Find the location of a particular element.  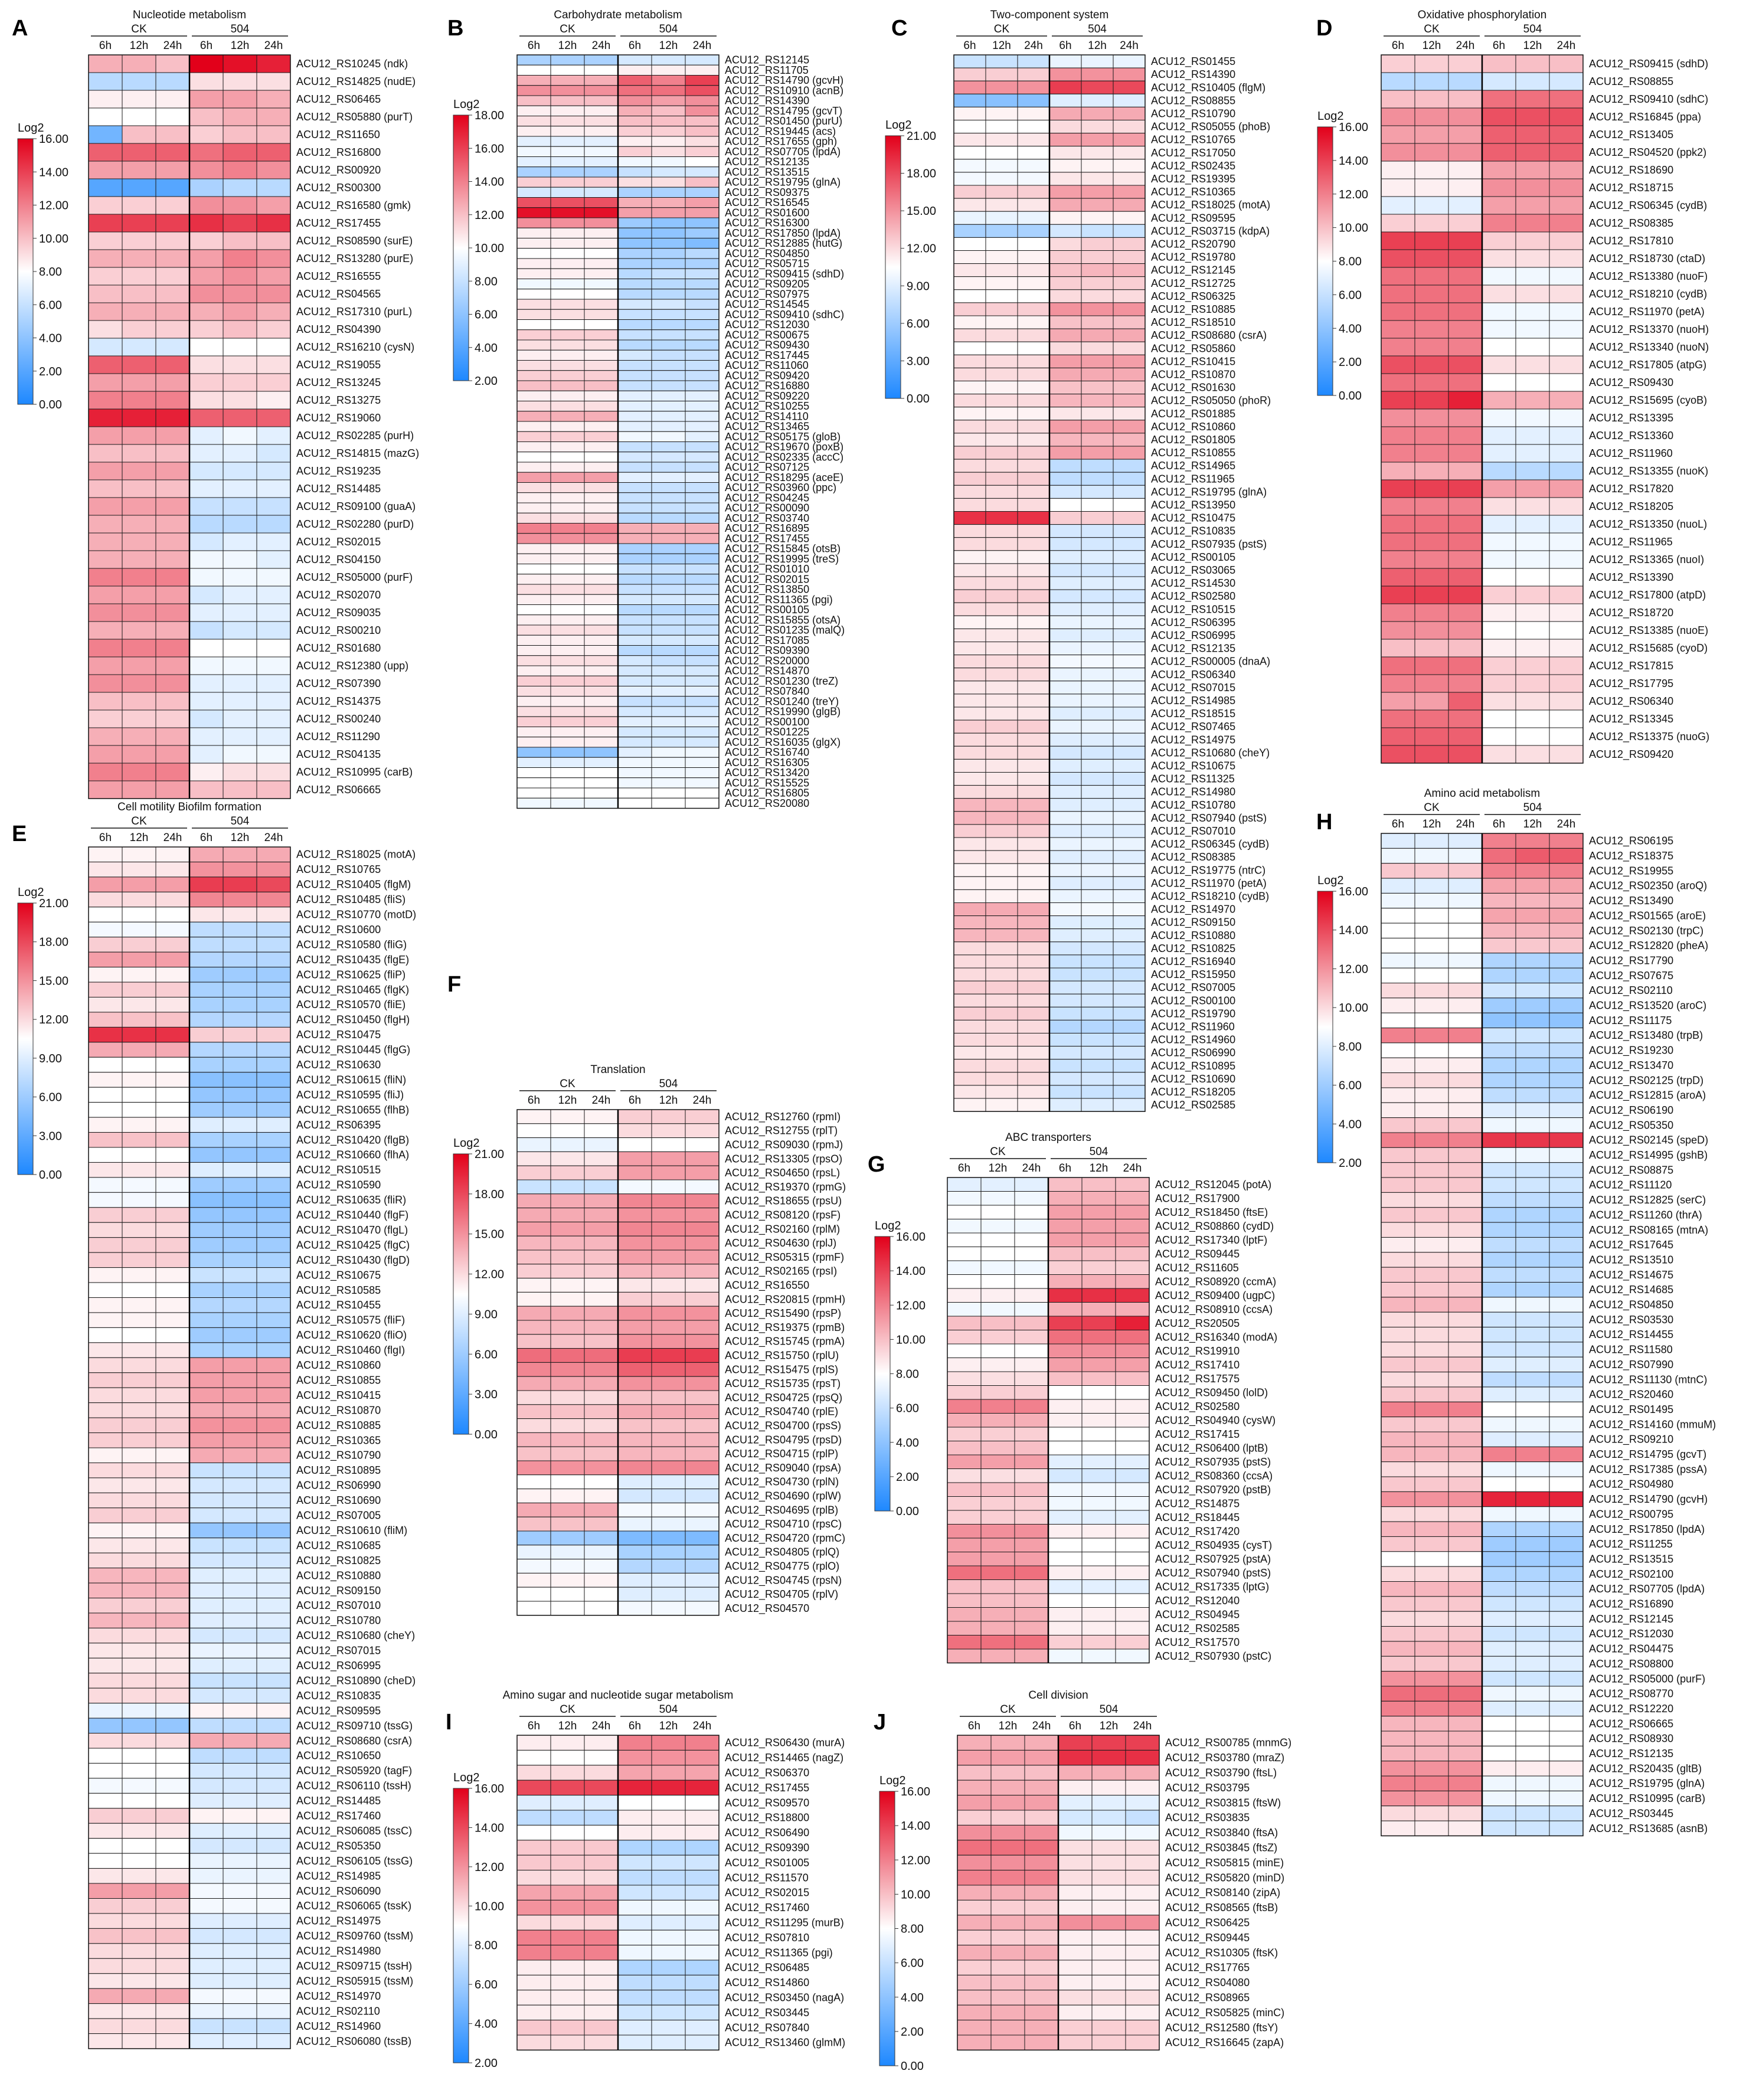

legend-bar is located at coordinates (461, 1294).